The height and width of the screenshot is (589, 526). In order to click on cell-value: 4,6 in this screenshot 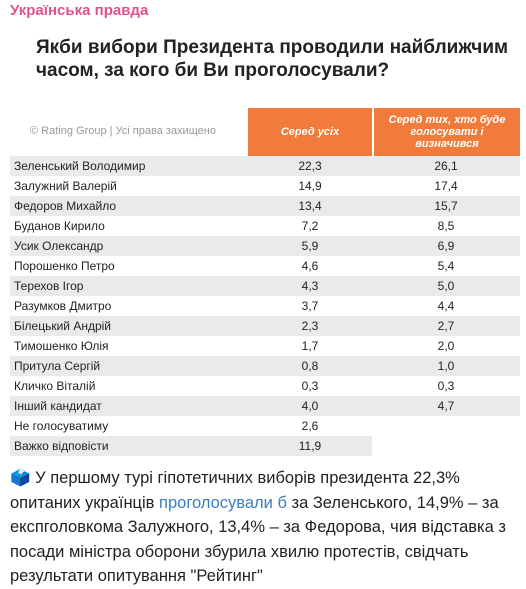, I will do `click(310, 266)`.